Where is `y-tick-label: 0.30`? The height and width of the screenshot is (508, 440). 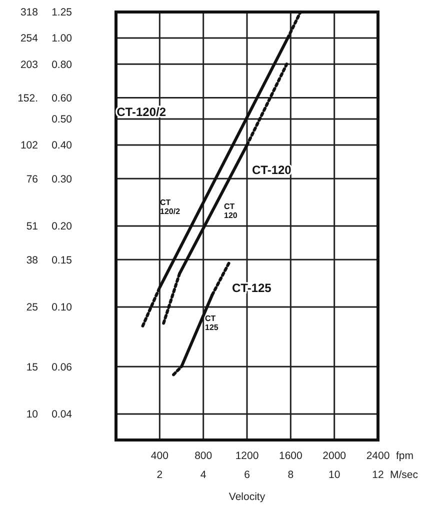
y-tick-label: 0.30 is located at coordinates (62, 179).